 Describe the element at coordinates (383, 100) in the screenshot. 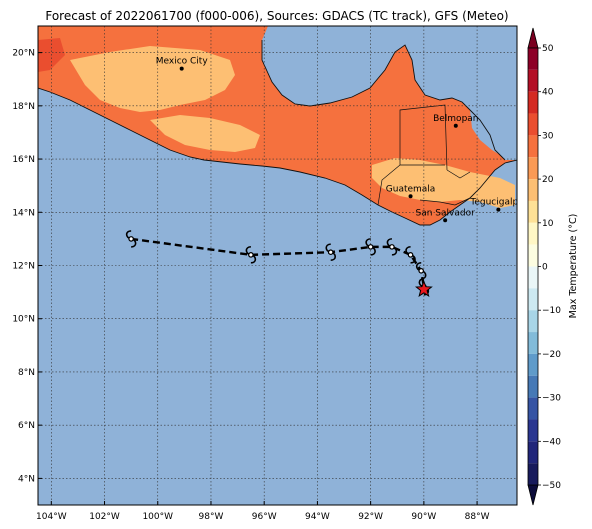

I see `gulf-coastline` at that location.